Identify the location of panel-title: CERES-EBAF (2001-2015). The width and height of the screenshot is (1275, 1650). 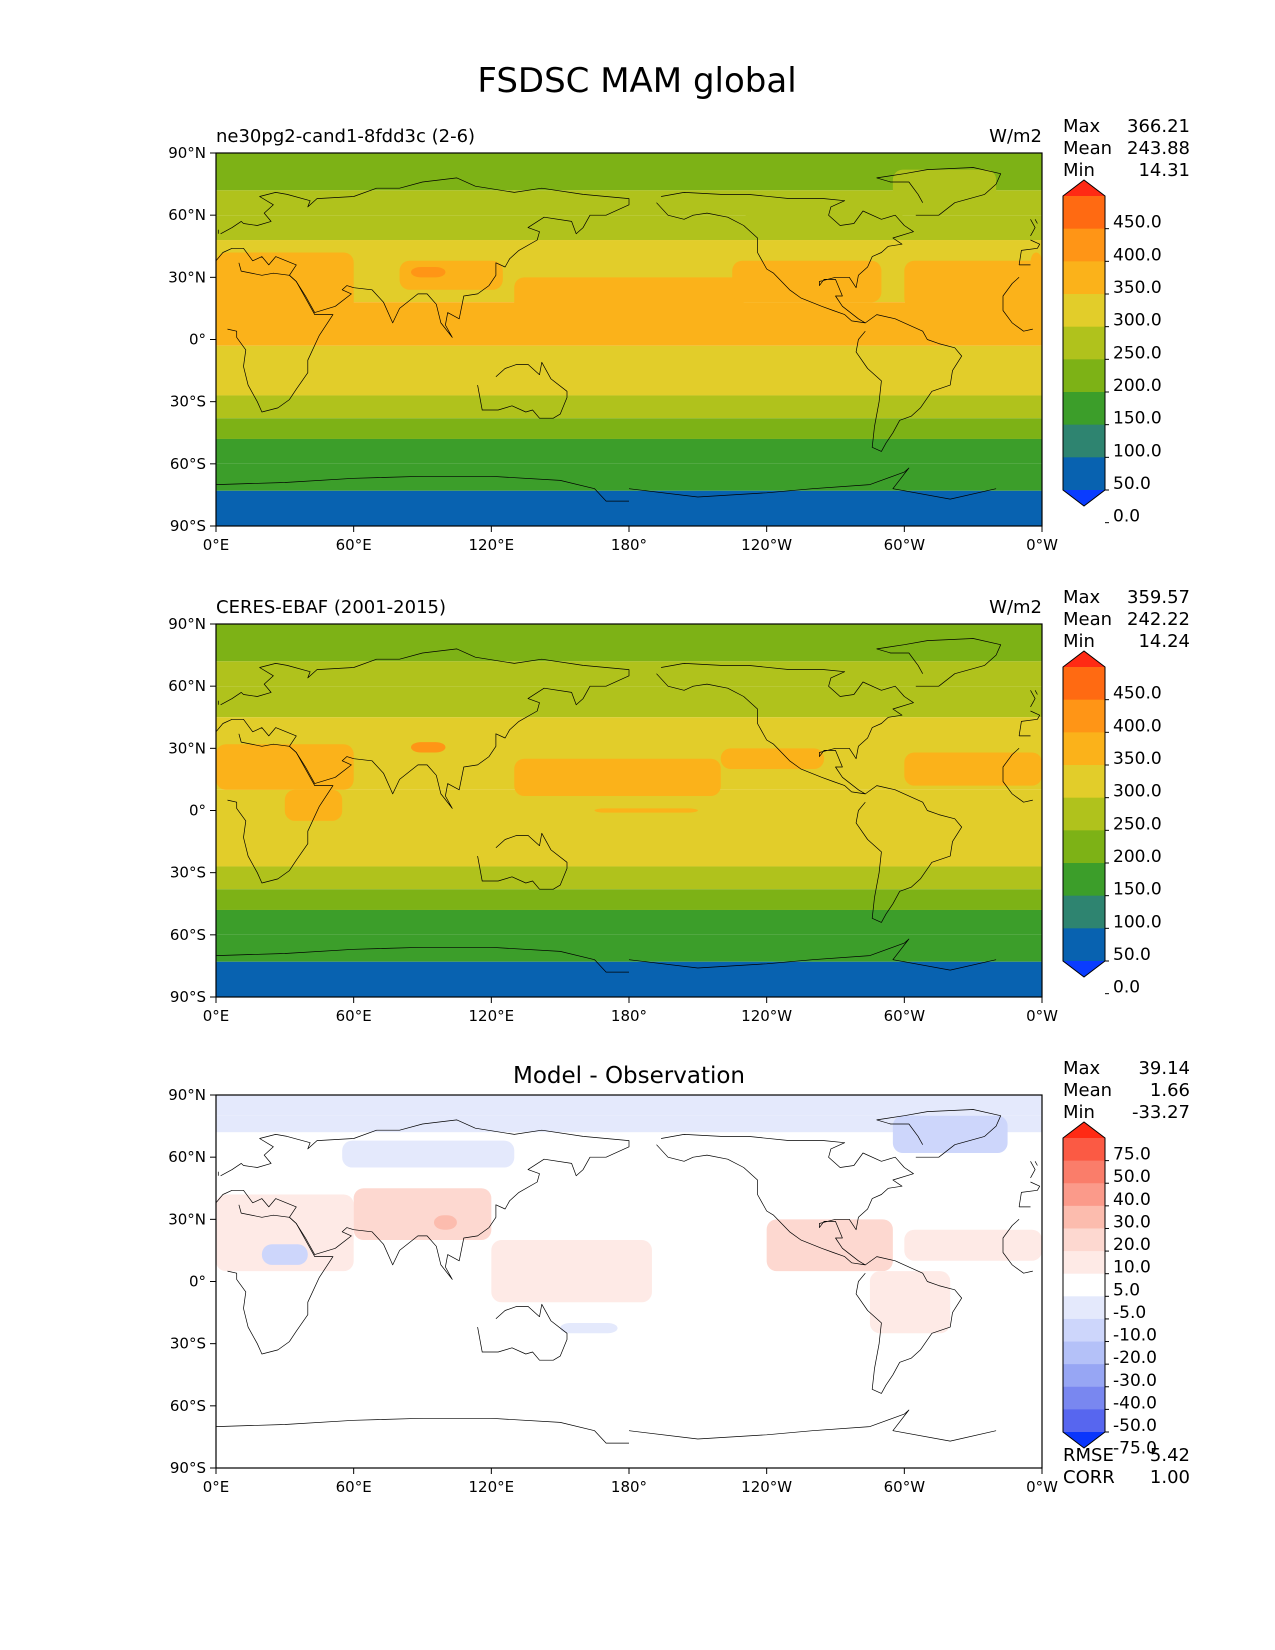
(331, 607).